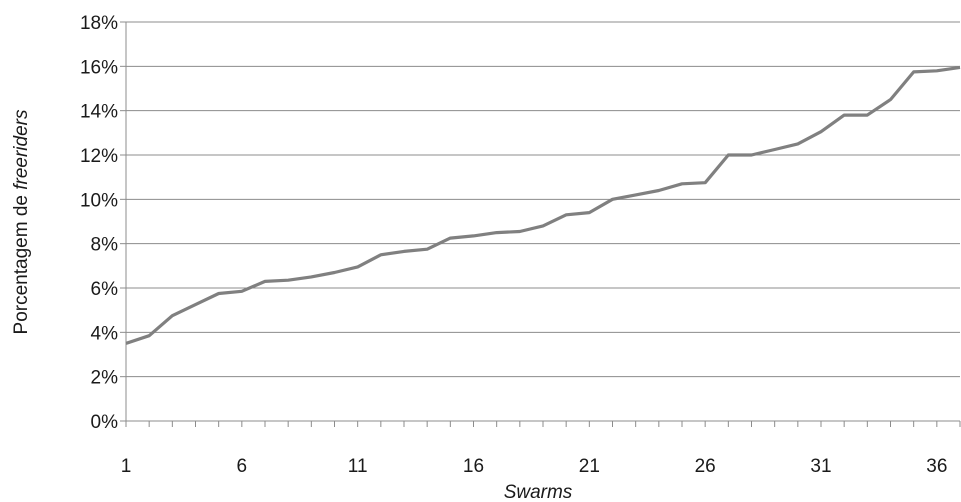  I want to click on x-tick-label-21: 21, so click(589, 466).